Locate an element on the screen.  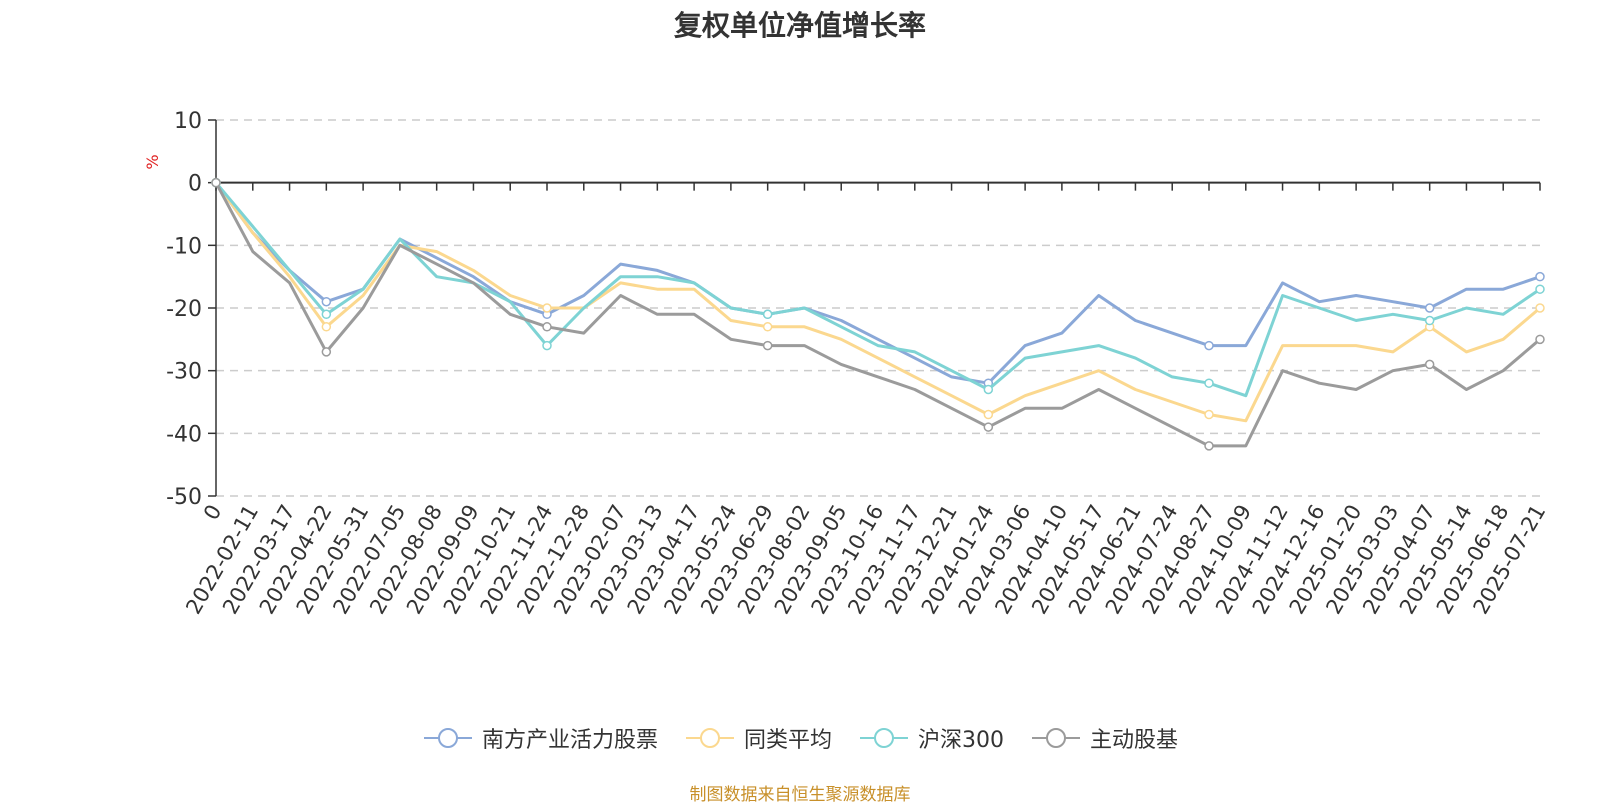
chart-title: 复权单位净值增长率 is located at coordinates (799, 25).